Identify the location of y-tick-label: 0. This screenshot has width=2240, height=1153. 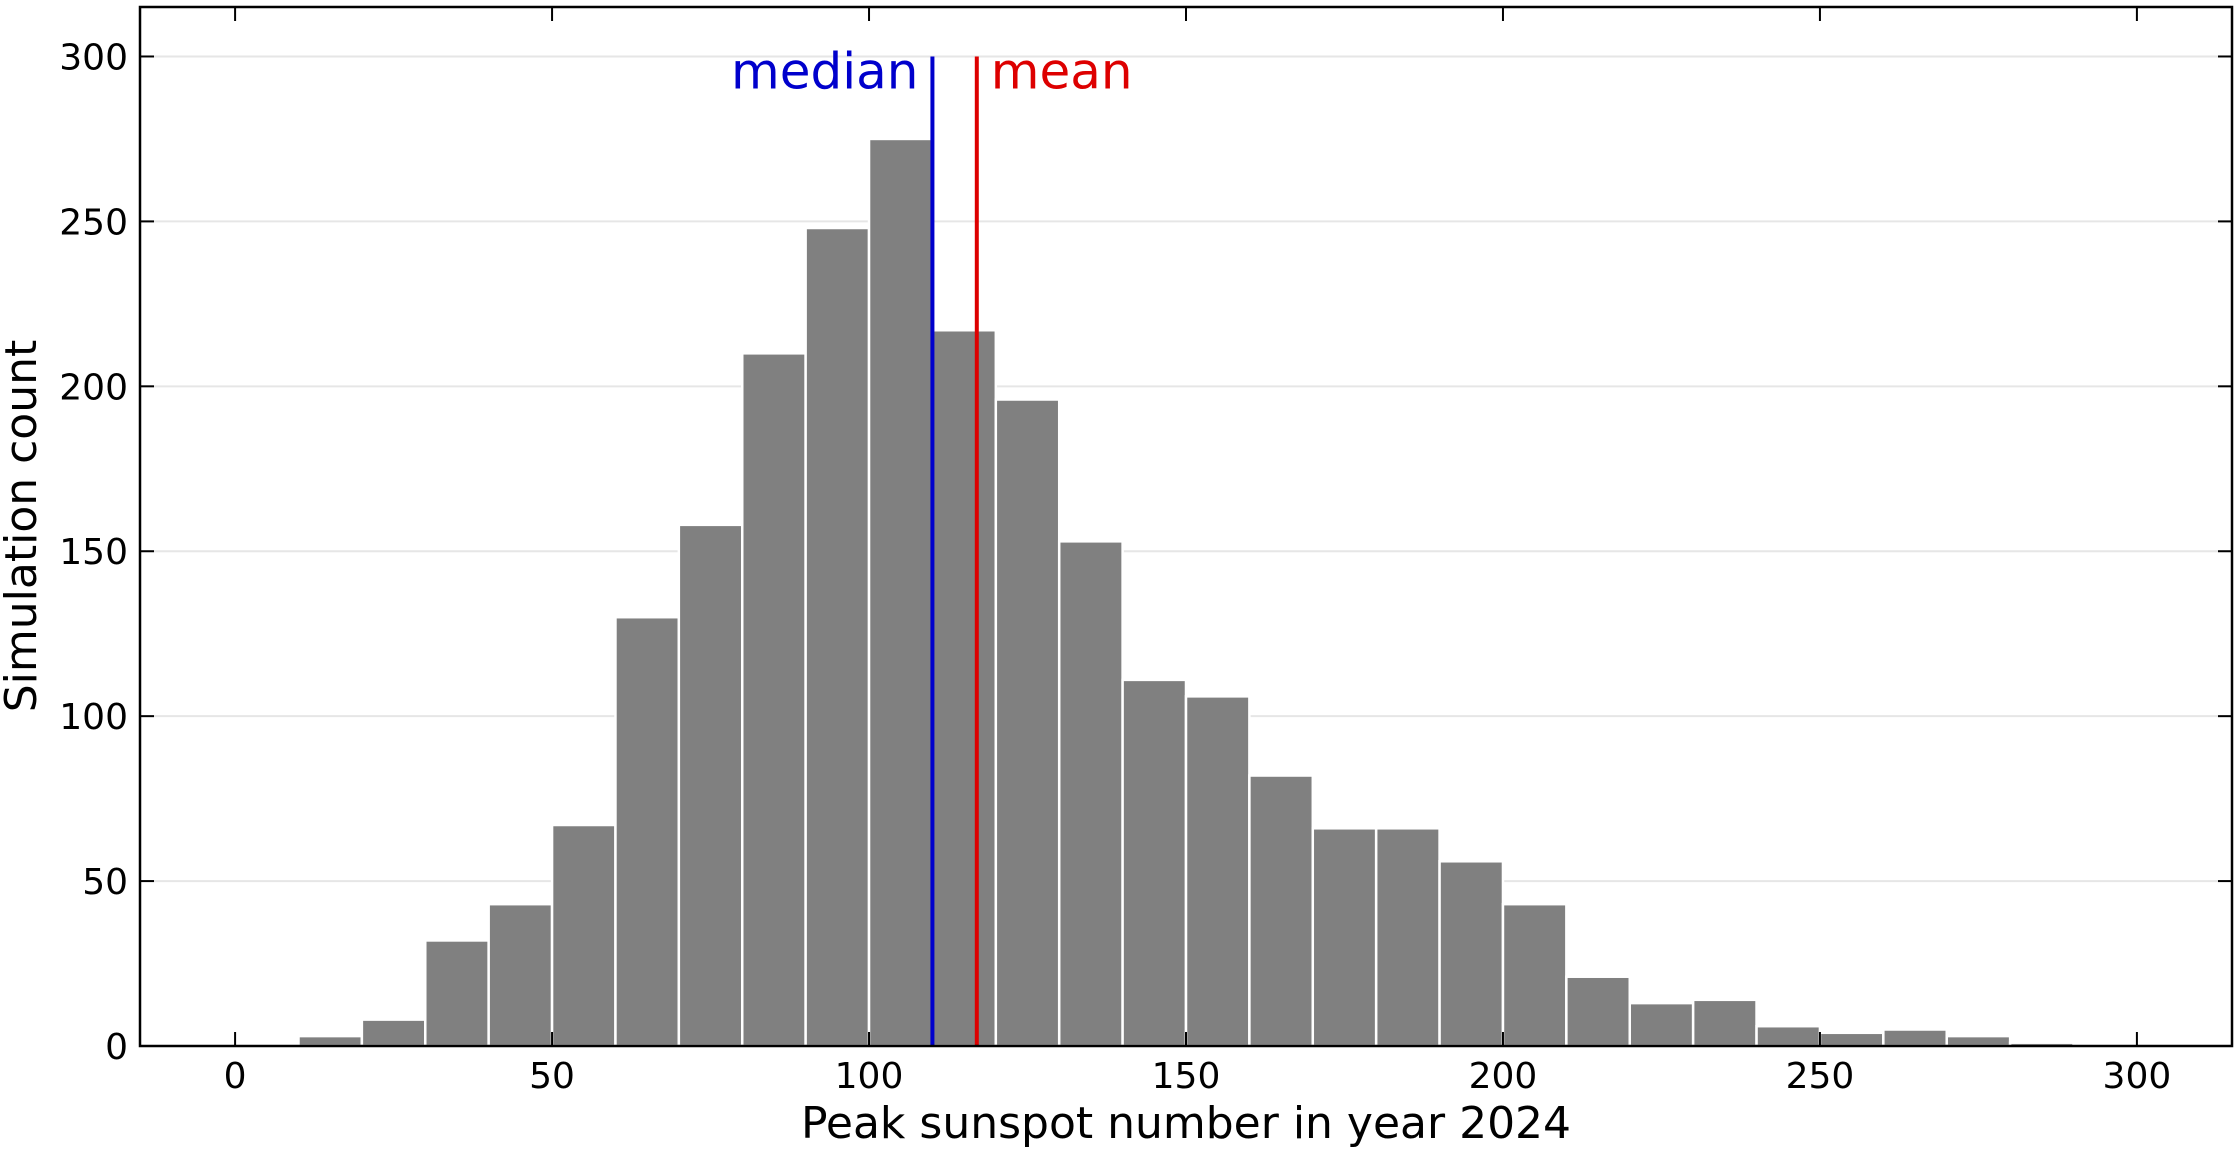
(116, 1047).